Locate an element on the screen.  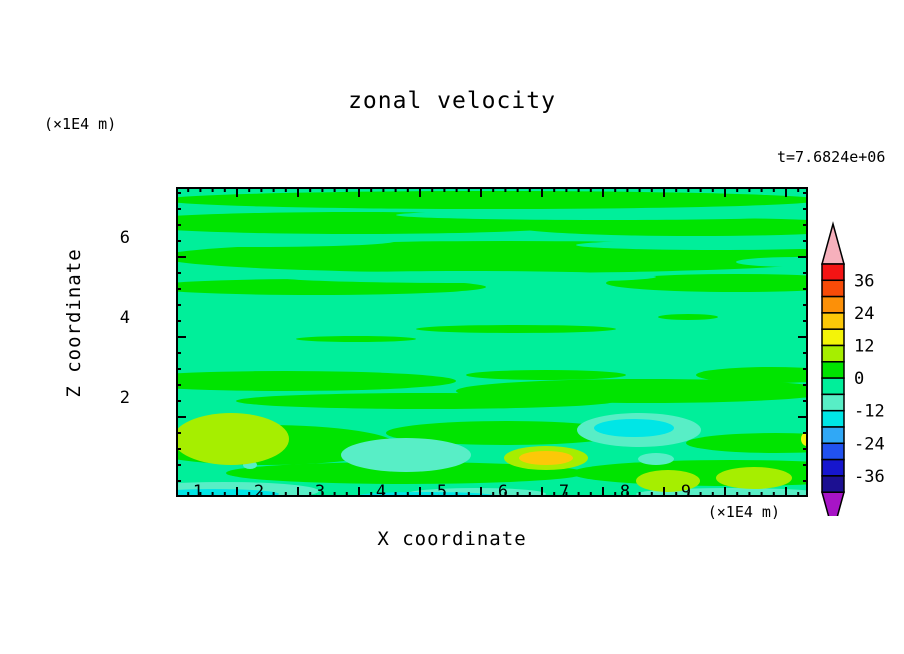
colorbar-cell--6..0 is located at coordinates (832, 386).